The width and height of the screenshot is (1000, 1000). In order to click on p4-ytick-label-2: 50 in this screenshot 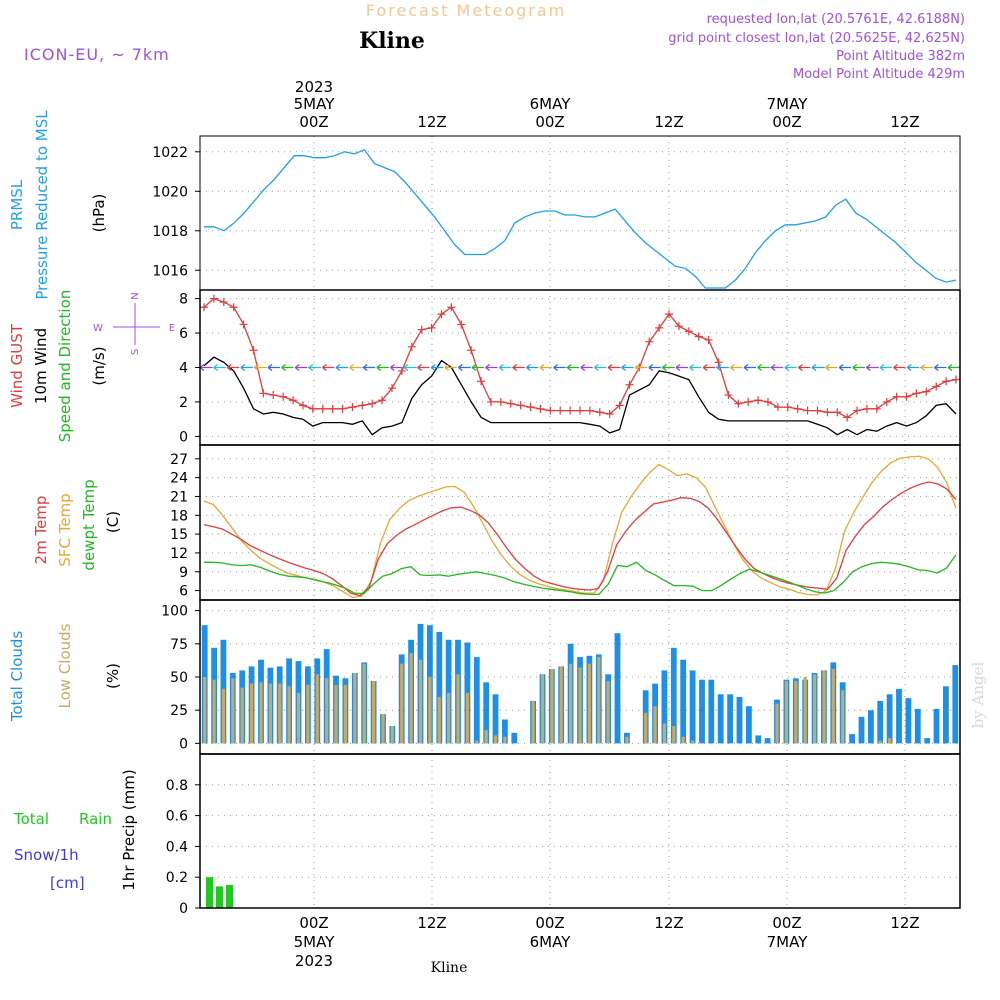, I will do `click(179, 678)`.